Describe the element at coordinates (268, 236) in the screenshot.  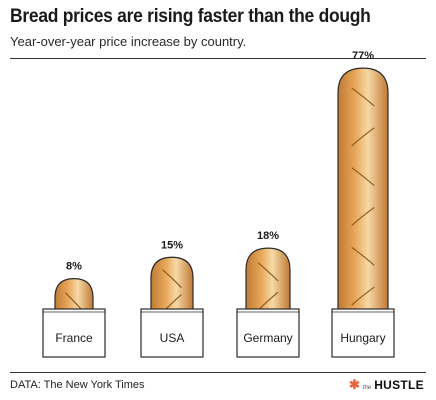
I see `value-label: 18%` at that location.